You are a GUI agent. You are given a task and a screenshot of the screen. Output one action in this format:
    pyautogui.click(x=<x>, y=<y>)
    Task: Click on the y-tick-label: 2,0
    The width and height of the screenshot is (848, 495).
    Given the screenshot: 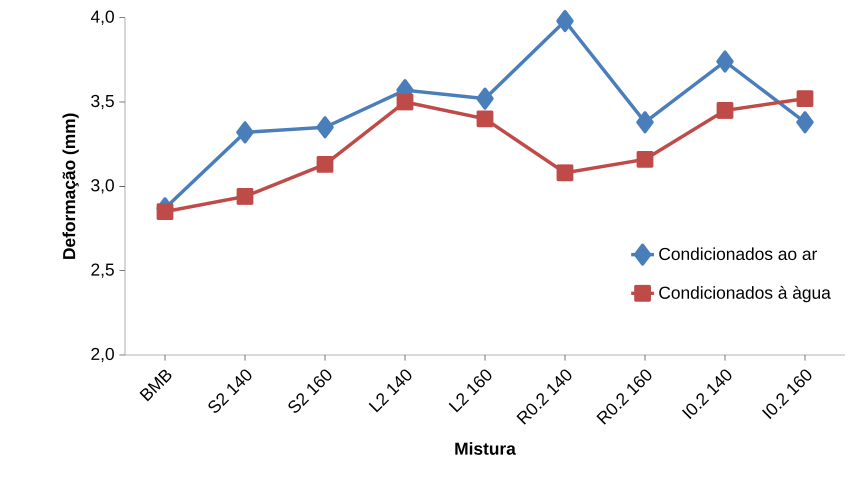 What is the action you would take?
    pyautogui.click(x=102, y=355)
    